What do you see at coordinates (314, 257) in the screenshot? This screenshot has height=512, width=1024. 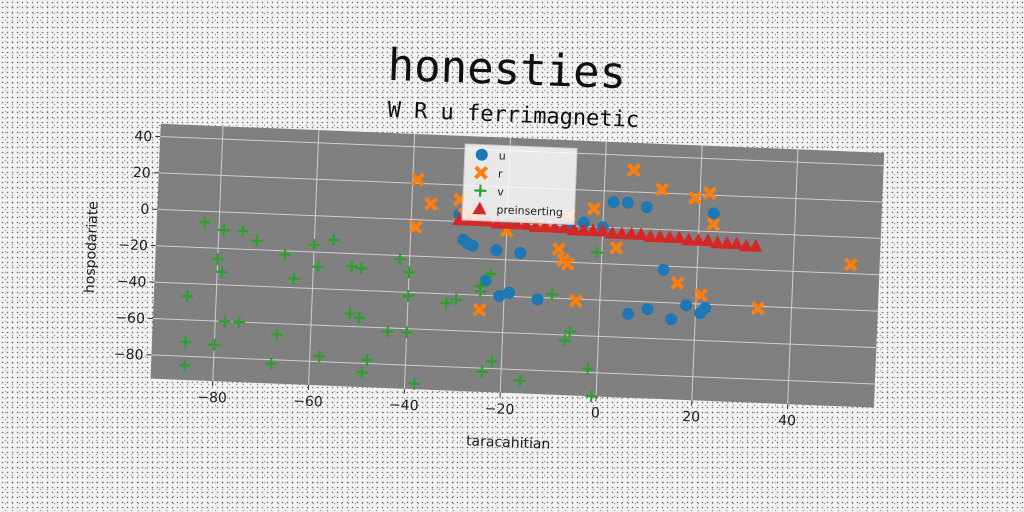 I see `x-gridline` at bounding box center [314, 257].